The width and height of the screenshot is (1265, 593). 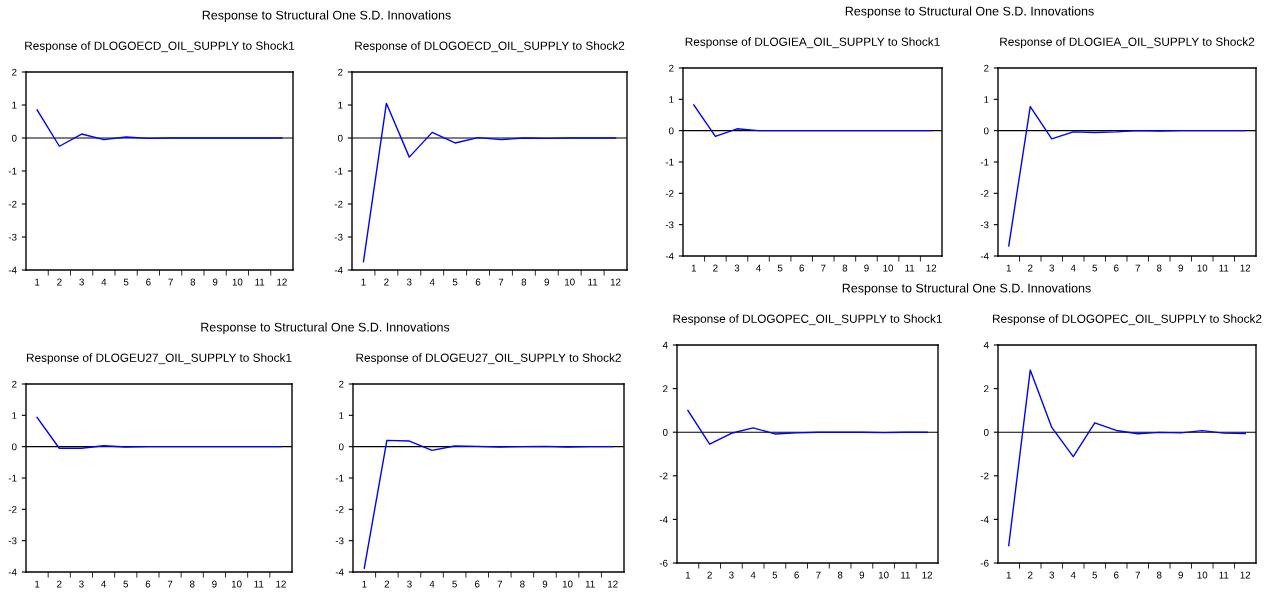 What do you see at coordinates (490, 47) in the screenshot?
I see `chart-title: Response of DLOGOECD_OIL_SUPPLY to Shock2` at bounding box center [490, 47].